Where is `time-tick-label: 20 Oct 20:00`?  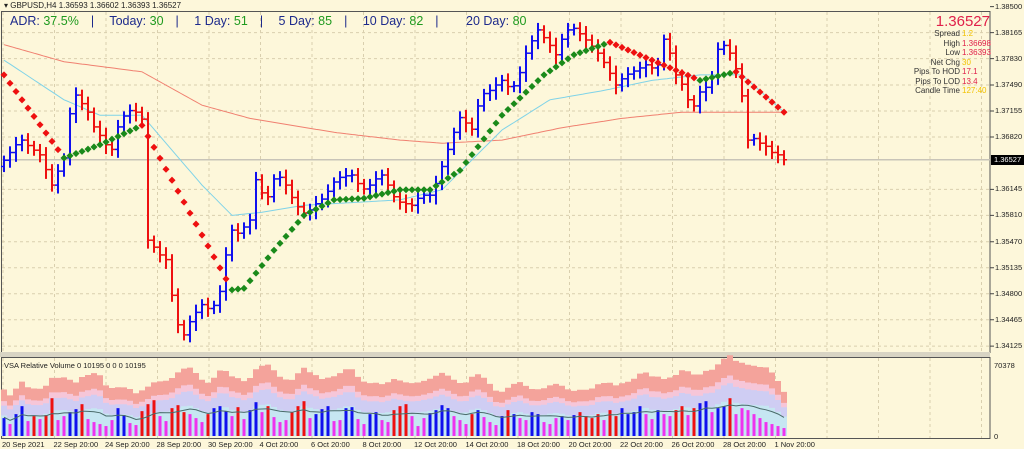 time-tick-label: 20 Oct 20:00 is located at coordinates (590, 444).